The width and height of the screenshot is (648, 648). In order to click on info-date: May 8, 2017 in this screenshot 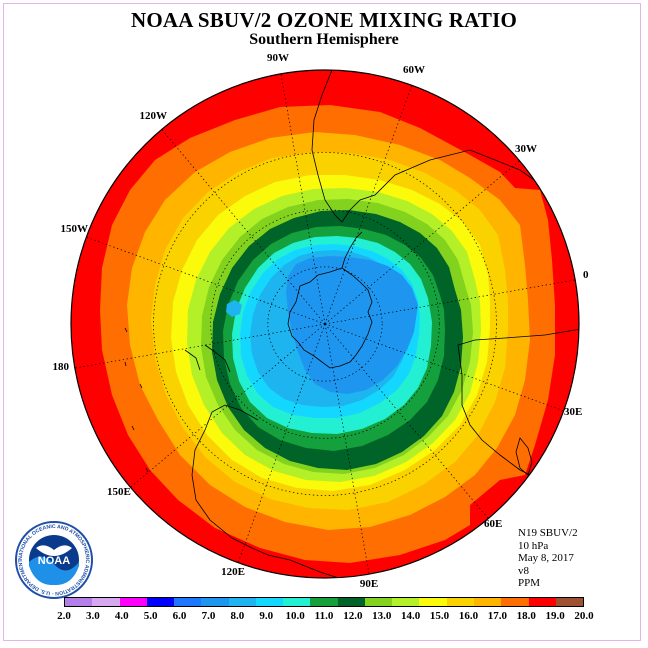, I will do `click(546, 558)`.